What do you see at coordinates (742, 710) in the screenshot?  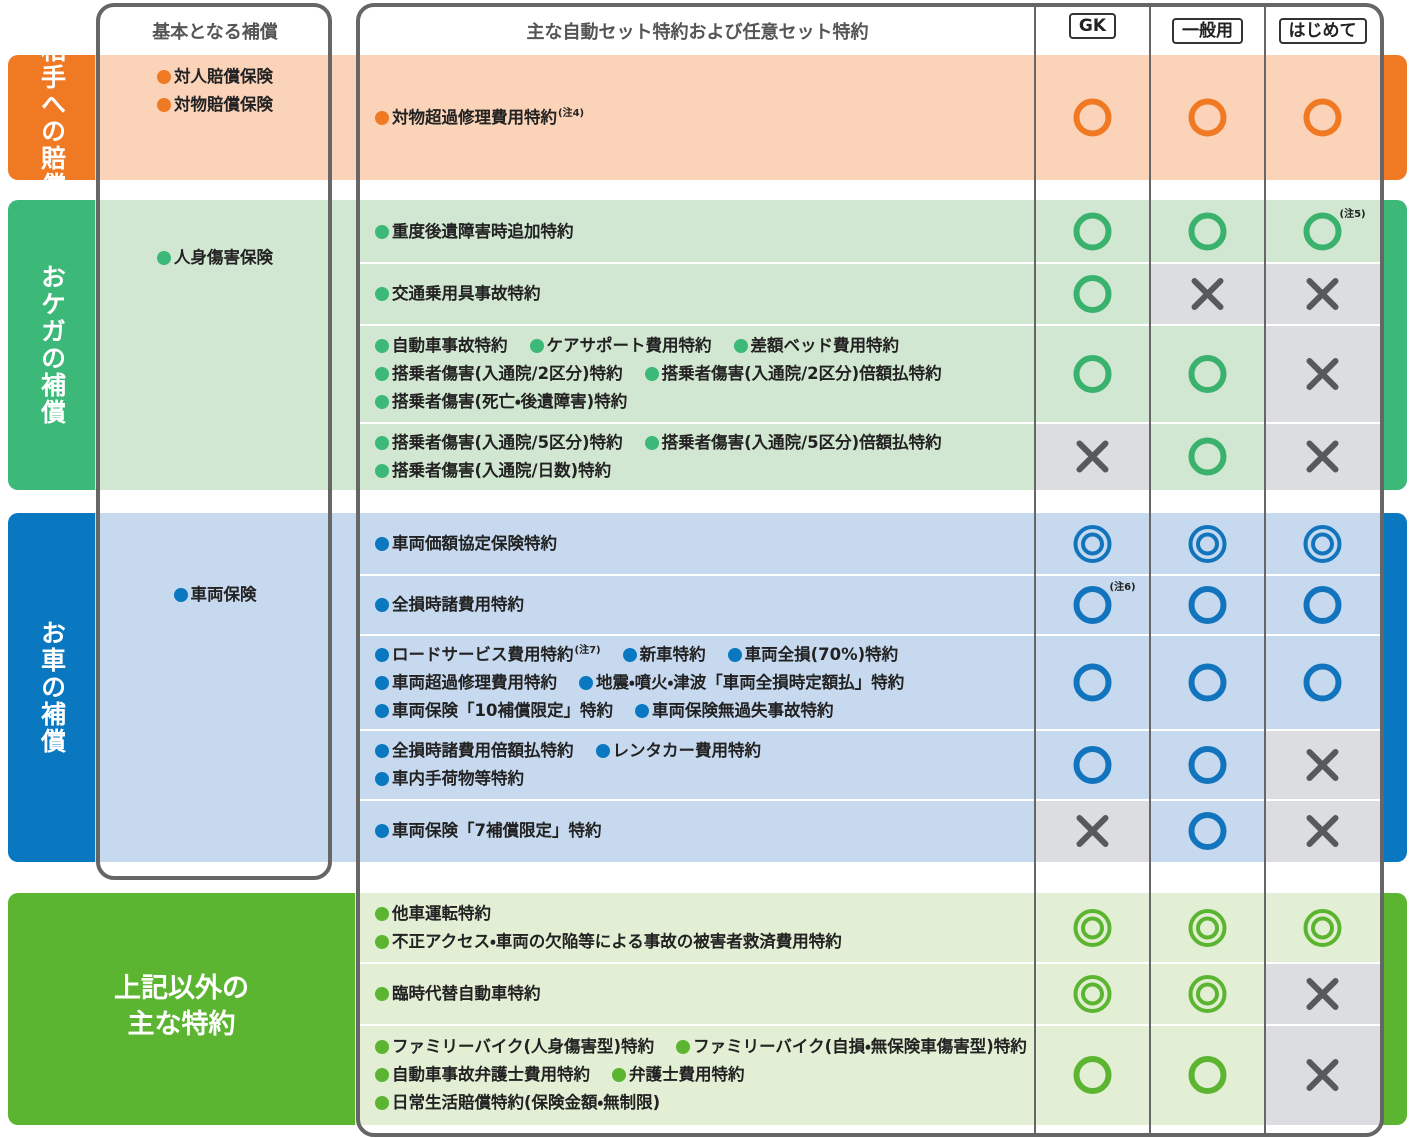 I see `clause-text: 車両保険無過失事故特約` at bounding box center [742, 710].